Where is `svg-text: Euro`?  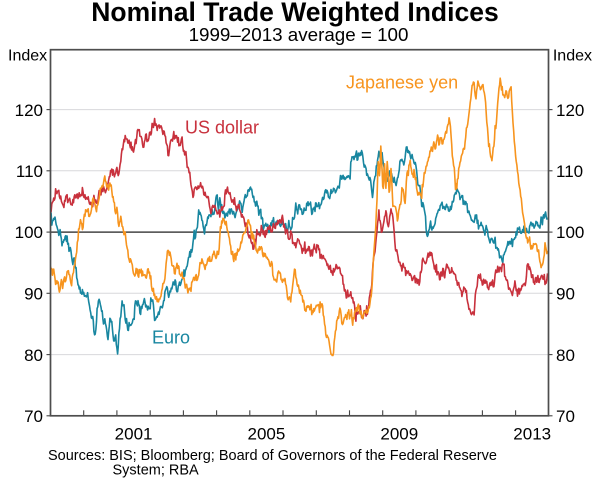 svg-text: Euro is located at coordinates (171, 338).